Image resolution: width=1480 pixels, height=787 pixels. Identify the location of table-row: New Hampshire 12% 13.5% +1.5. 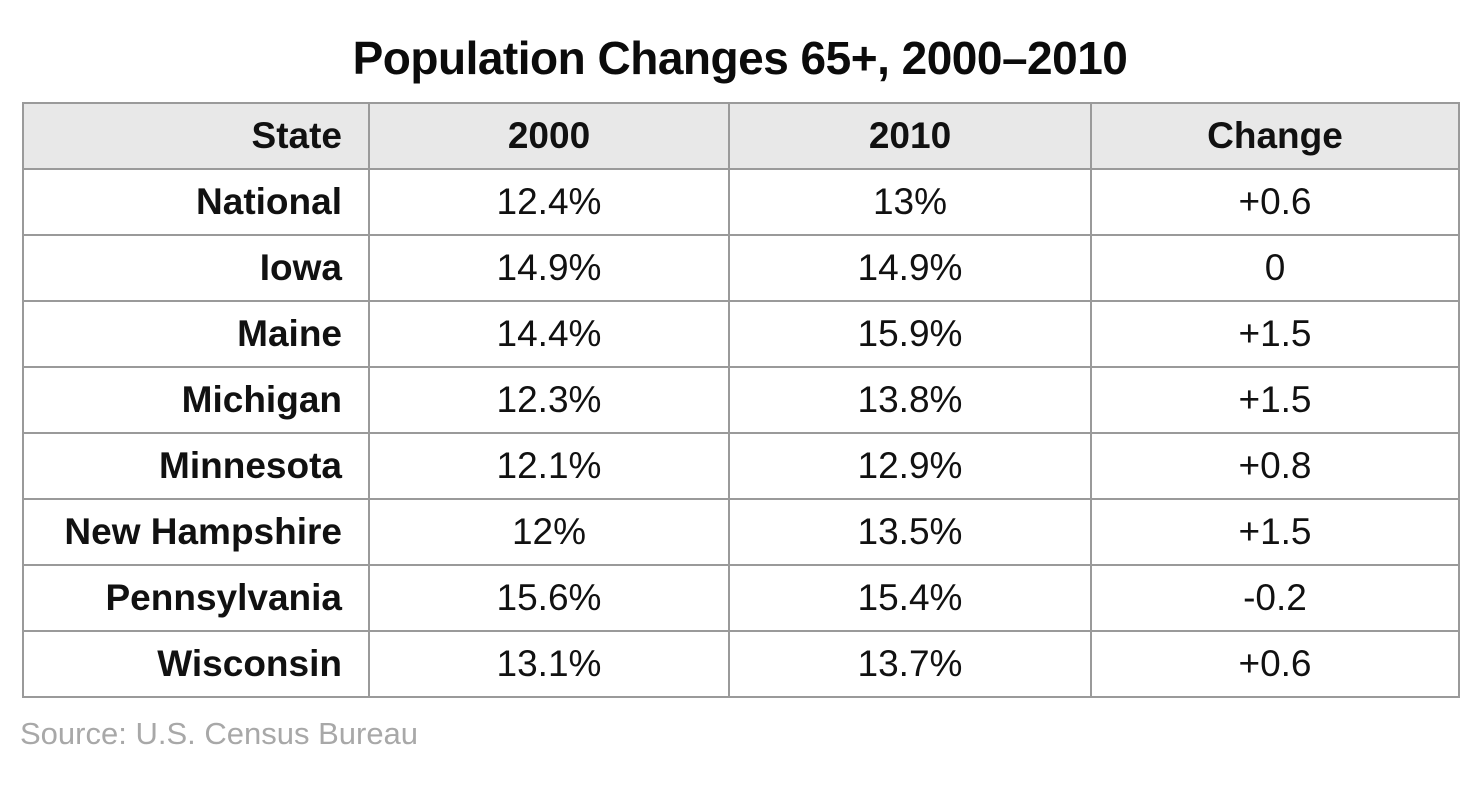
(741, 532).